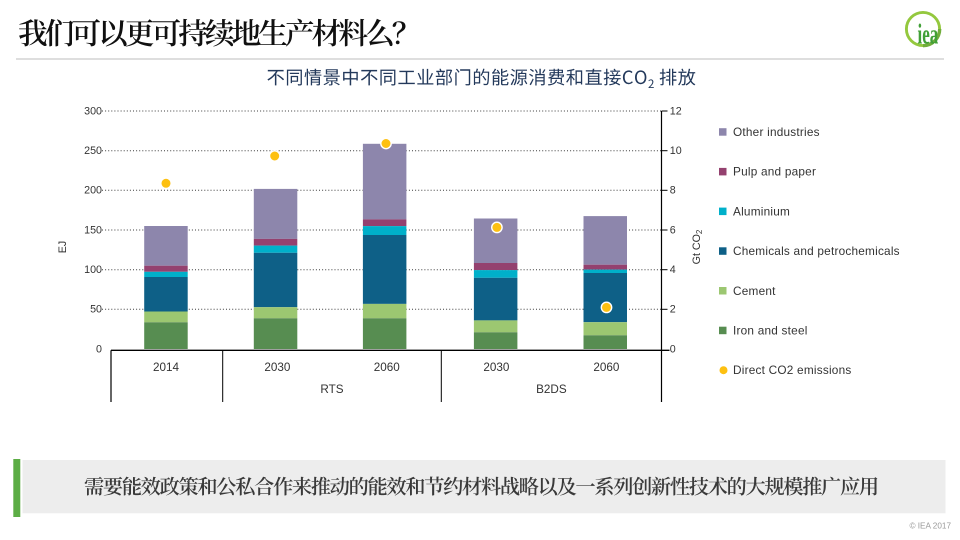 This screenshot has height=540, width=960. What do you see at coordinates (673, 270) in the screenshot?
I see `svg-text: 4` at bounding box center [673, 270].